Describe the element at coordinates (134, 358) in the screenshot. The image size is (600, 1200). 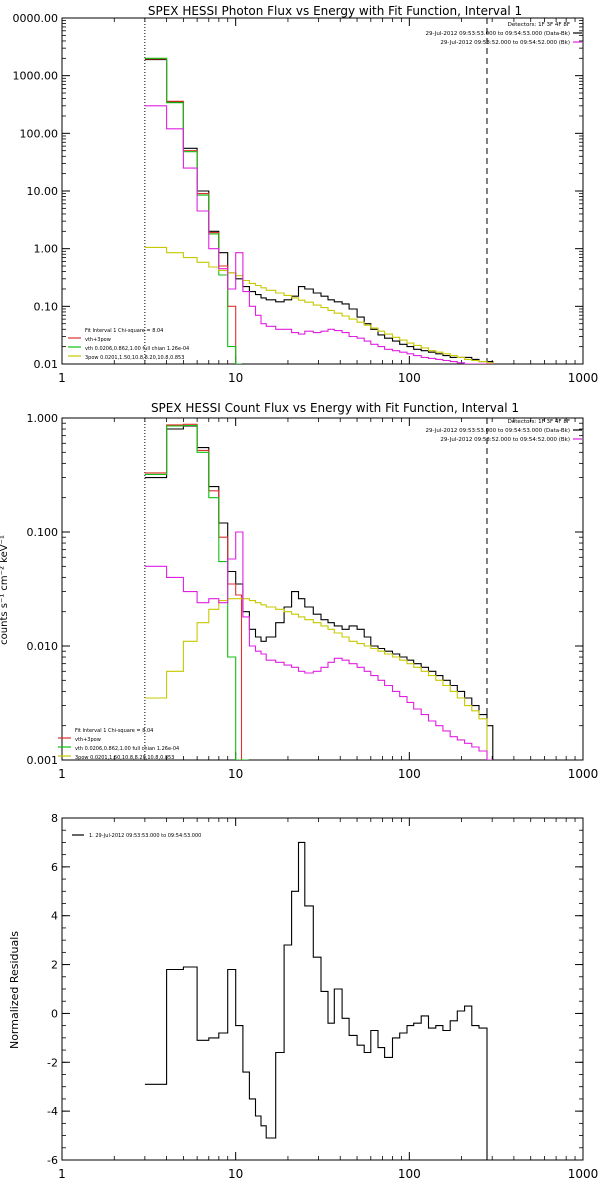
I see `photon-flux-fit-3pow: 3pow 0.0201,1.50,10.8,8.20,10.8,0.853` at that location.